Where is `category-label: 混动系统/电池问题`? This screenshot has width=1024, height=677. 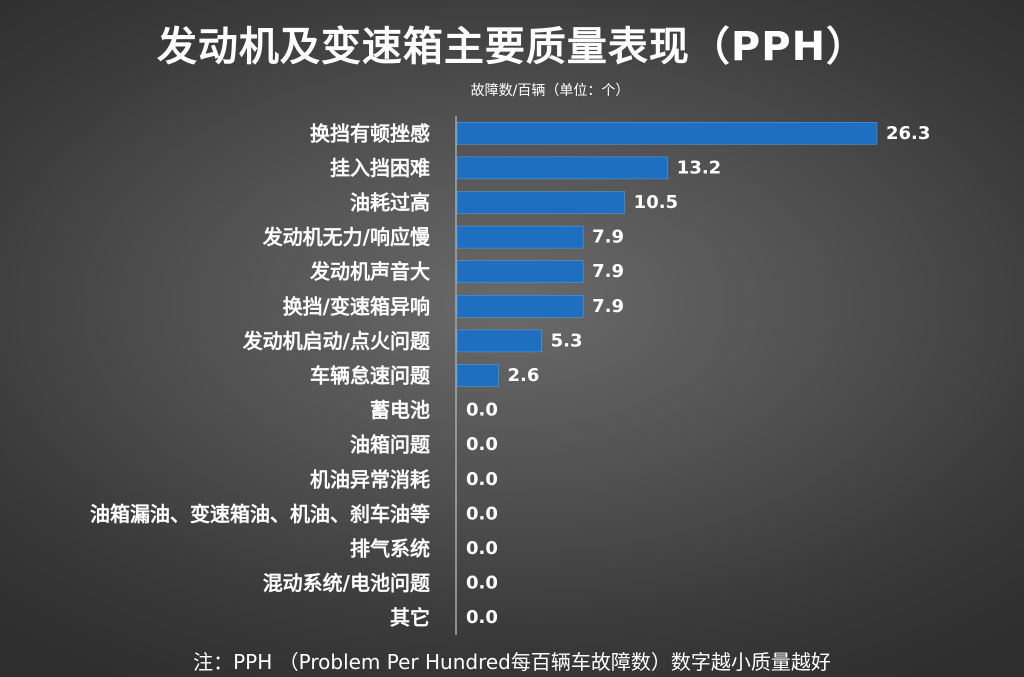
category-label: 混动系统/电池问题 is located at coordinates (347, 583).